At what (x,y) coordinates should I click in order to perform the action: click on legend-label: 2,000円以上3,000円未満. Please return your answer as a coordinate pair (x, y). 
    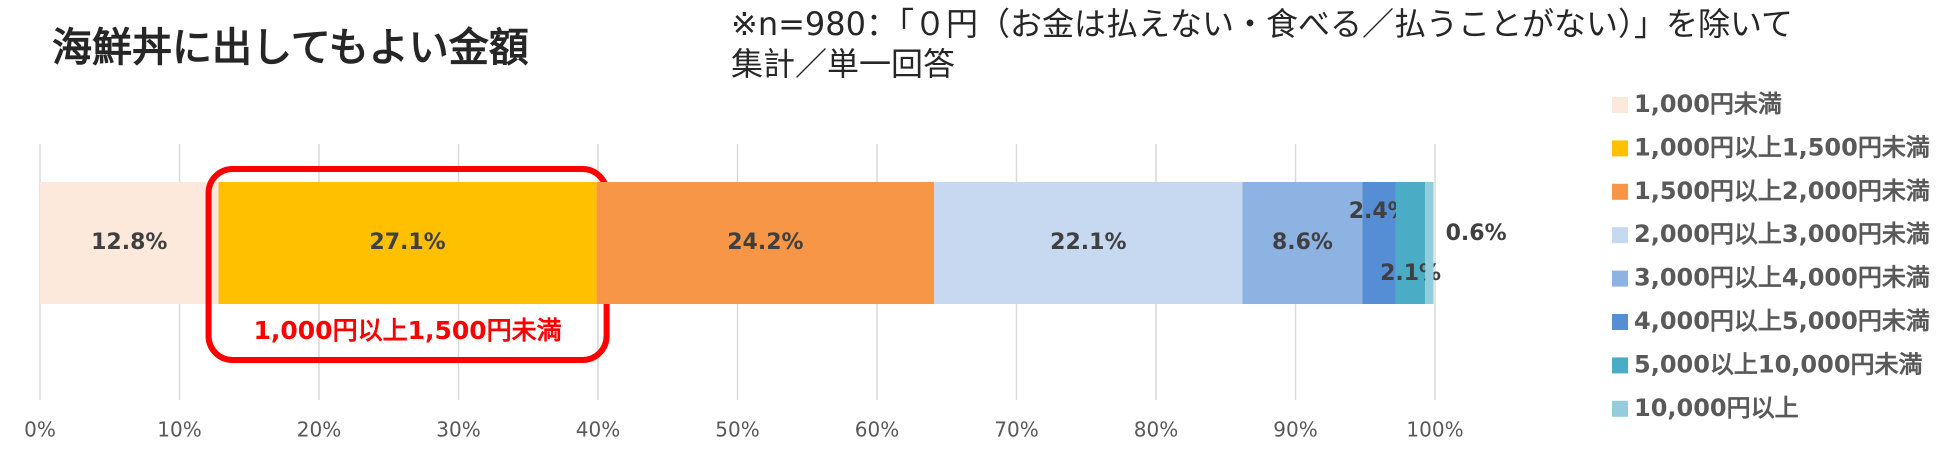
    Looking at the image, I should click on (1782, 234).